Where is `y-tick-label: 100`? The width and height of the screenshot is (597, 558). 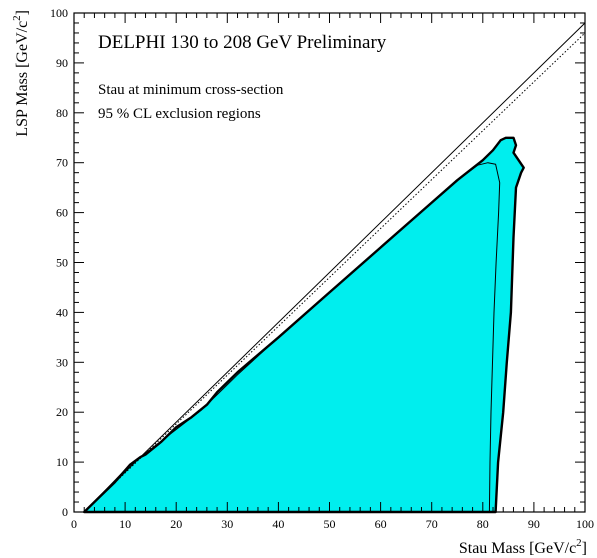 y-tick-label: 100 is located at coordinates (59, 13).